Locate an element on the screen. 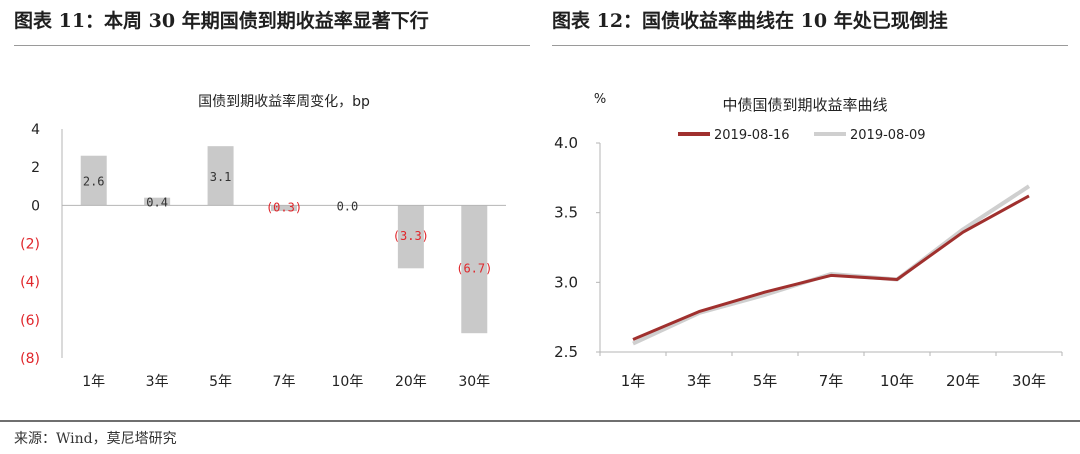 This screenshot has width=1080, height=454. source-note: 来源：Wind，莫尼塔研究 is located at coordinates (95, 439).